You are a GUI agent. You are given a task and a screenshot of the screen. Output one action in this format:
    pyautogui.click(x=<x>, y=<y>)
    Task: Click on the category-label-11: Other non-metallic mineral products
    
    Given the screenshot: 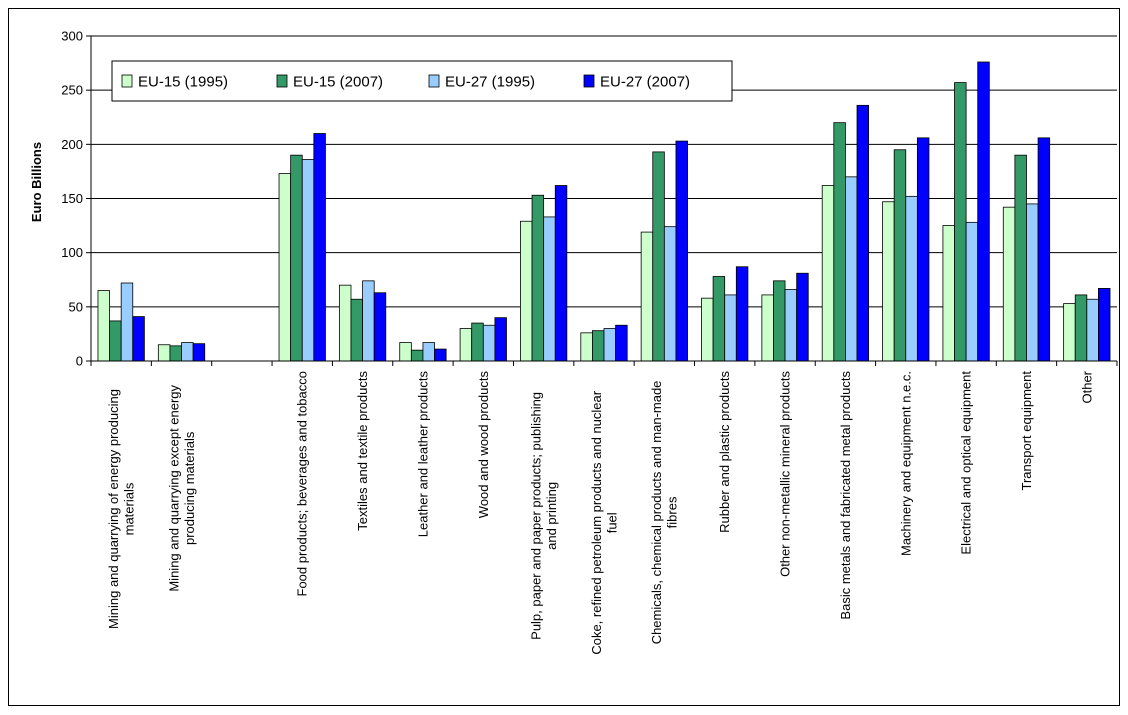 What is the action you would take?
    pyautogui.click(x=785, y=474)
    